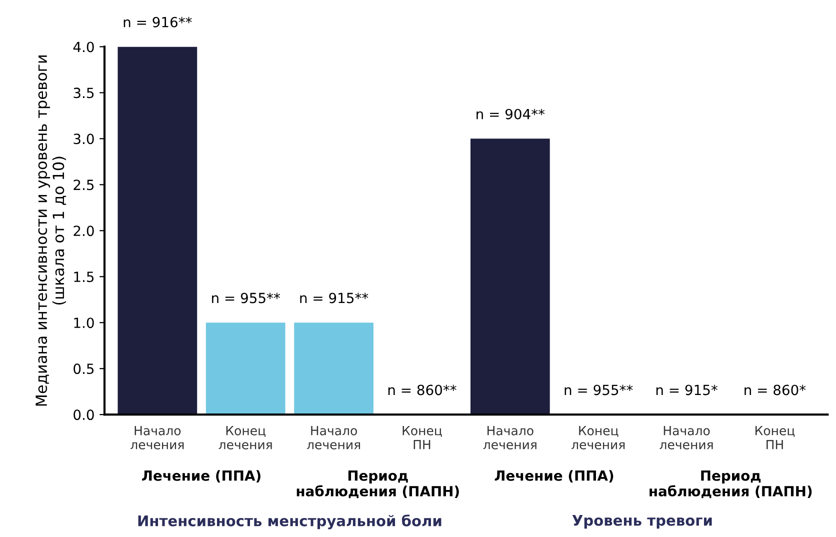 The image size is (836, 537). What do you see at coordinates (83, 47) in the screenshot?
I see `y-tick-label: 4.0` at bounding box center [83, 47].